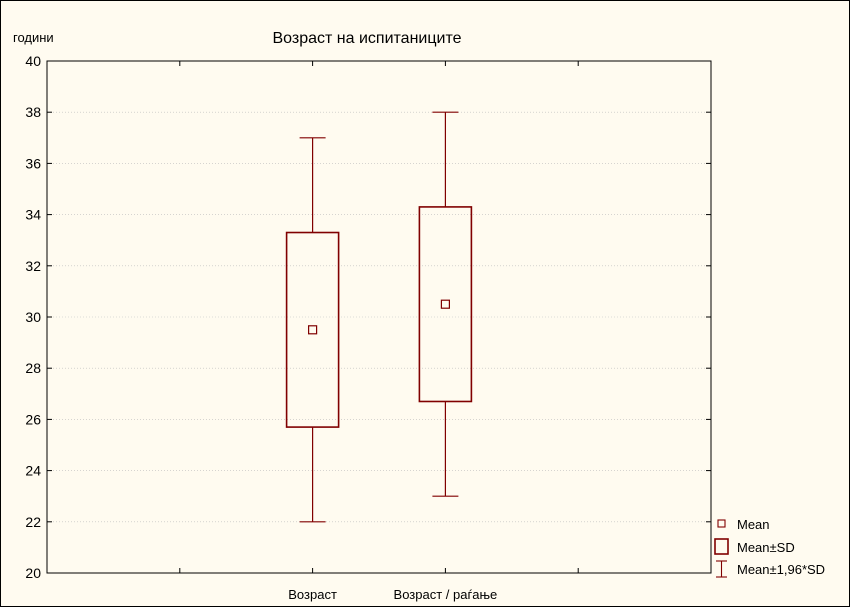 The height and width of the screenshot is (608, 850). What do you see at coordinates (367, 38) in the screenshot?
I see `chart-title: Возраст на испитаниците` at bounding box center [367, 38].